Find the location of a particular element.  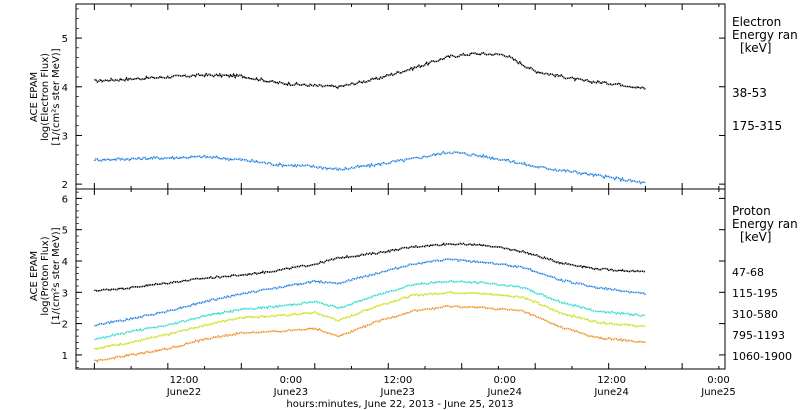

proton-legend-title: Proton Energy ran [keV] is located at coordinates (765, 224).